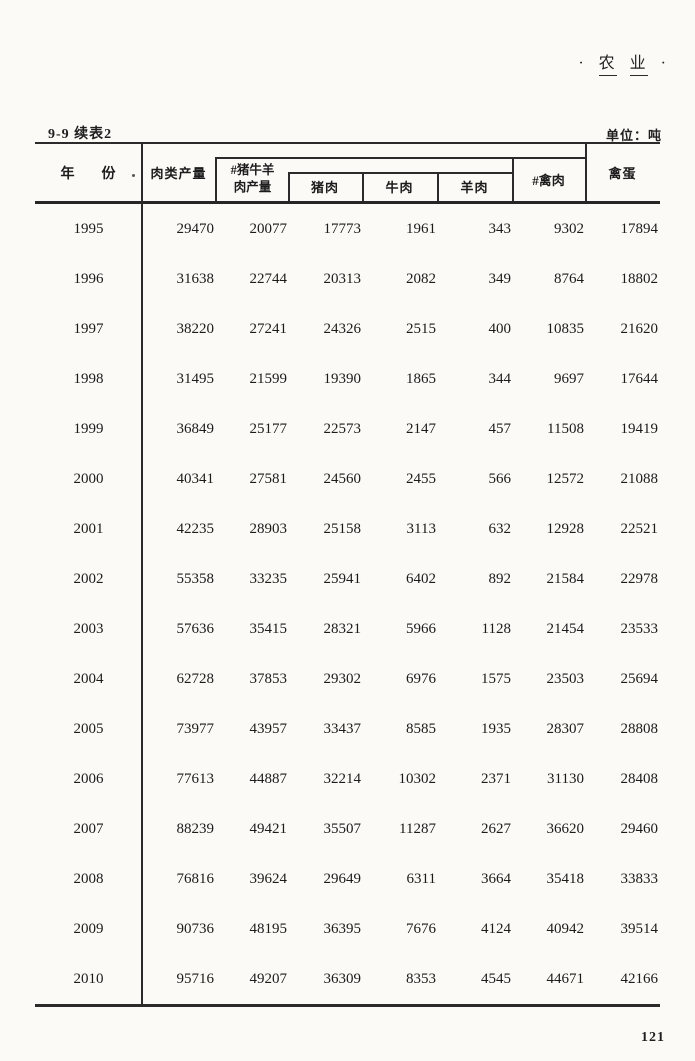 The height and width of the screenshot is (1061, 695). Describe the element at coordinates (195, 578) in the screenshot. I see `meat-total-cell: 55358` at that location.